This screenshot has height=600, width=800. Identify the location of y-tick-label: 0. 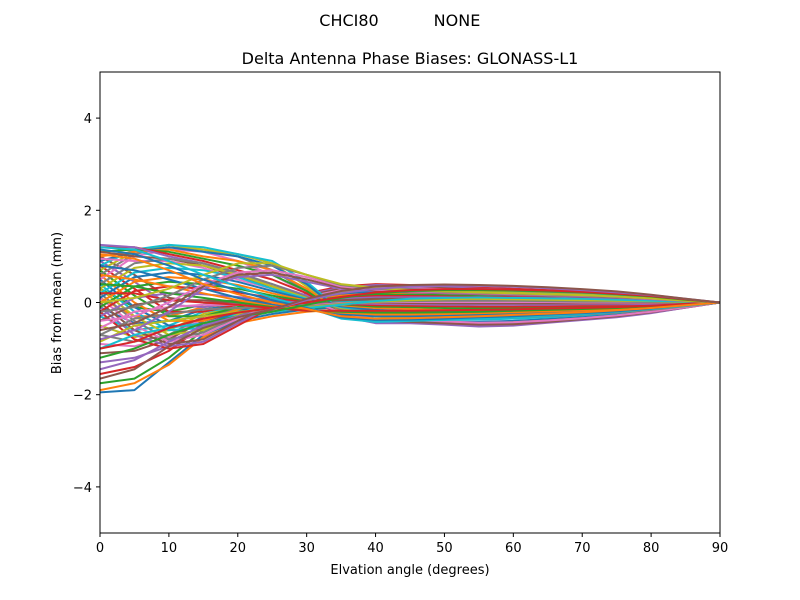
(88, 304).